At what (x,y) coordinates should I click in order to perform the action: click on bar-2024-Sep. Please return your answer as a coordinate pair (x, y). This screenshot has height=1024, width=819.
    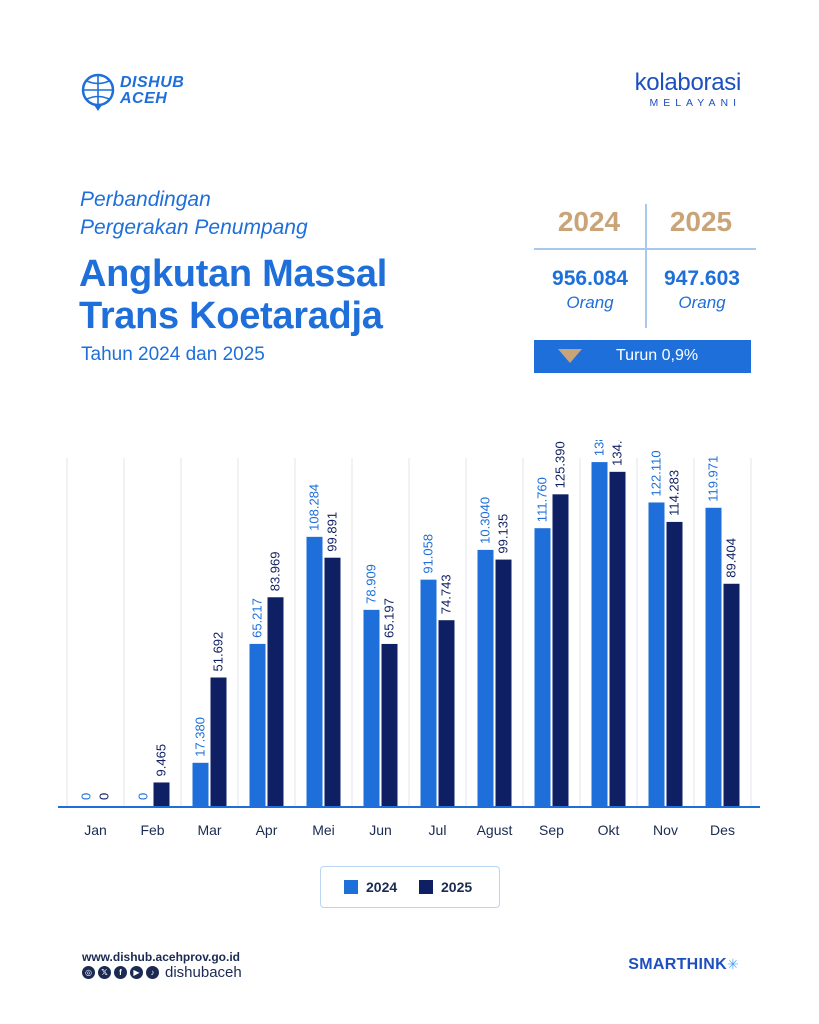
    Looking at the image, I should click on (542, 667).